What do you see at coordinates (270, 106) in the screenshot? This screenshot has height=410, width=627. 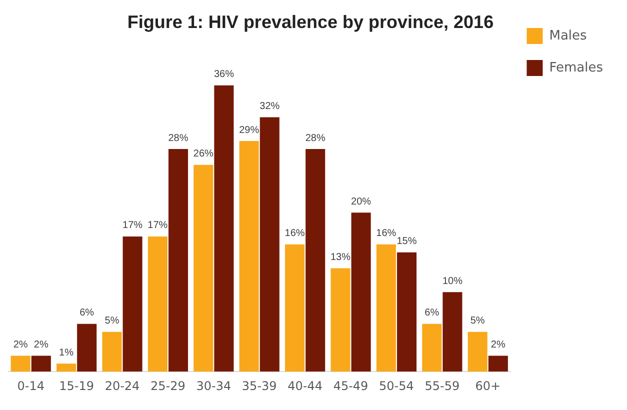 I see `data-label: 32%` at bounding box center [270, 106].